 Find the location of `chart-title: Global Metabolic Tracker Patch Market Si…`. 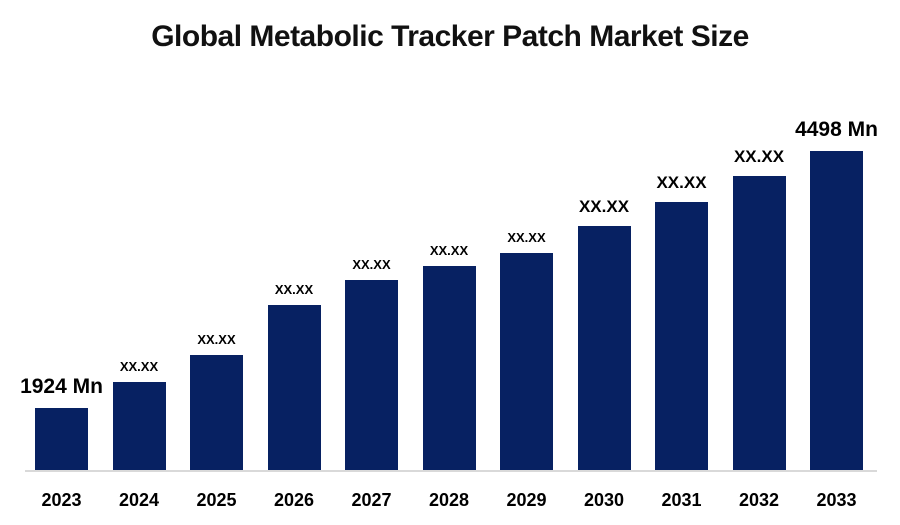

chart-title: Global Metabolic Tracker Patch Market Si… is located at coordinates (450, 36).